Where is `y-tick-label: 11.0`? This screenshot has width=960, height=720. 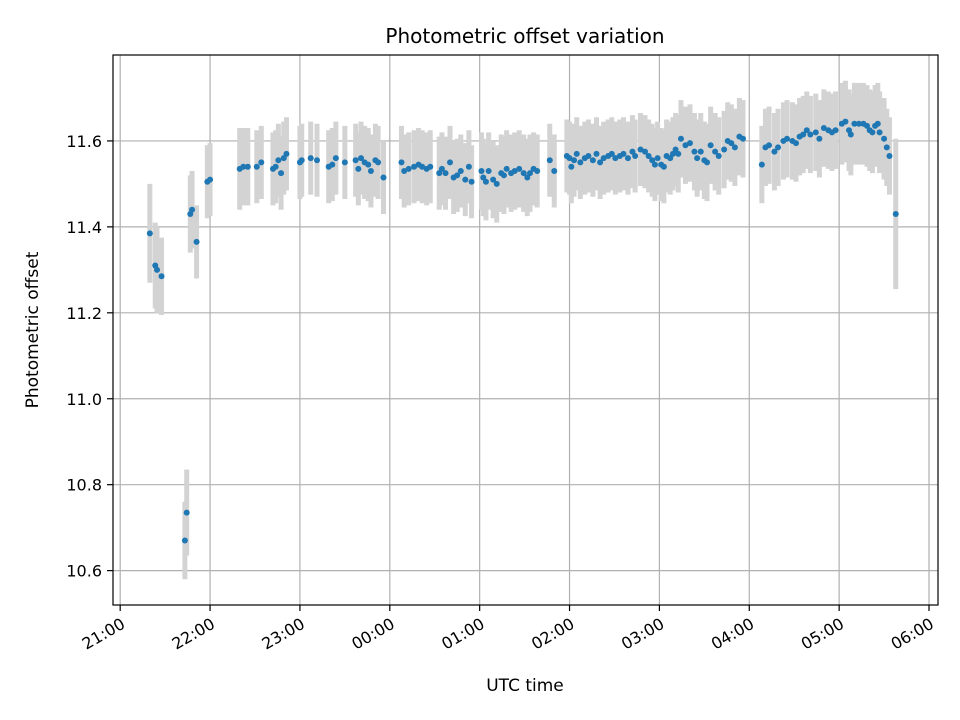 y-tick-label: 11.0 is located at coordinates (84, 399).